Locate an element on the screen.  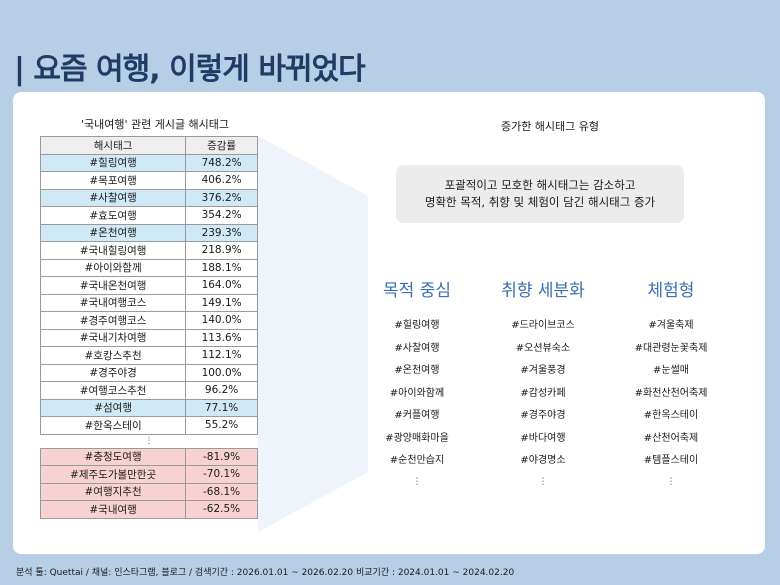
table-row: #온천여행 239.3% is located at coordinates (148, 232).